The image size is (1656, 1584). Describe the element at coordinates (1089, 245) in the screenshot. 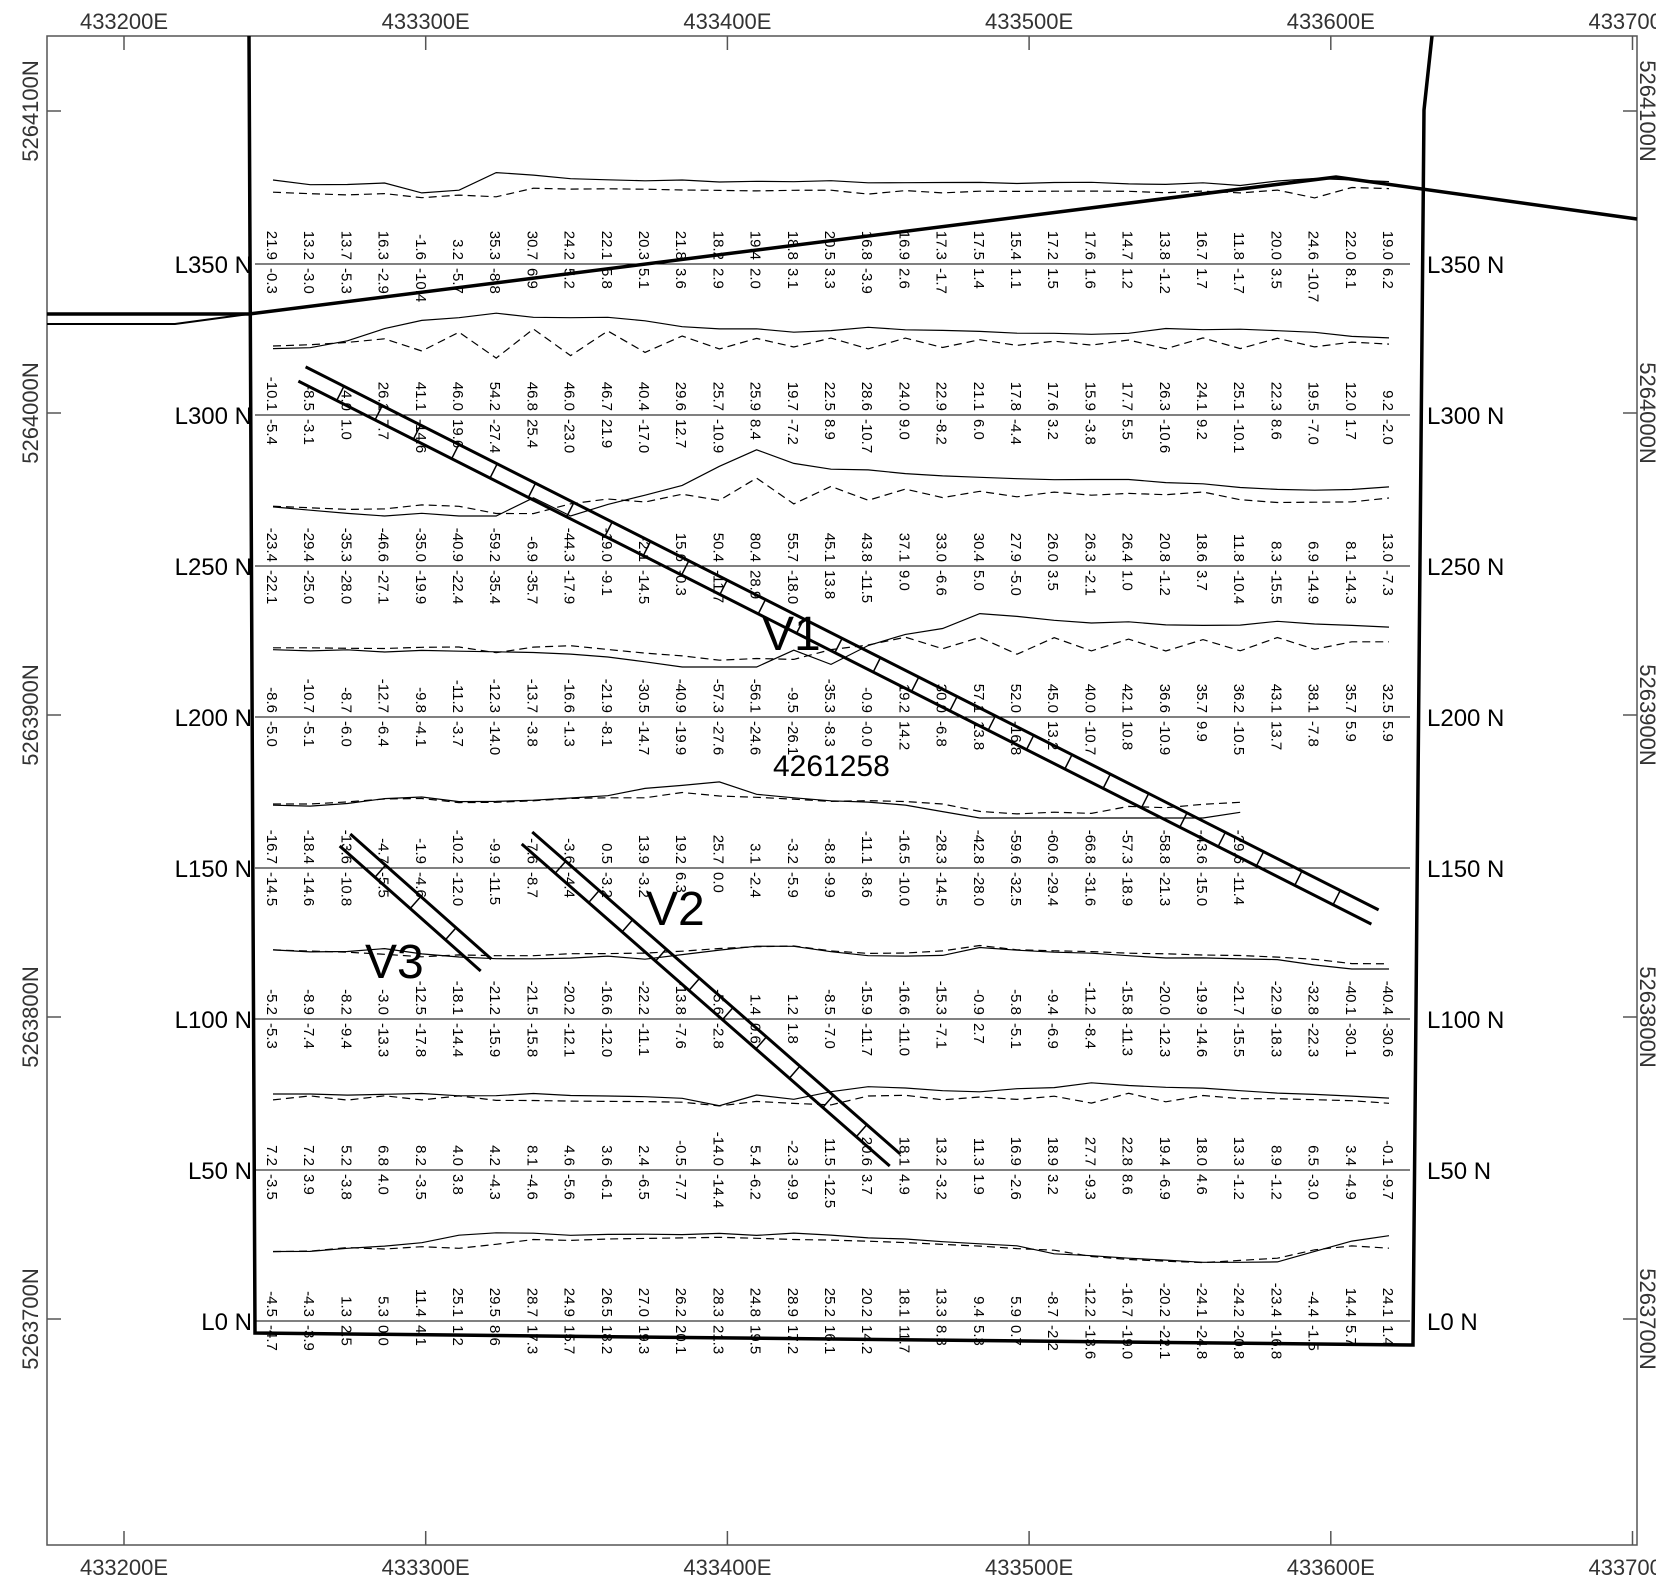

I see `upper-value: 17.6` at that location.